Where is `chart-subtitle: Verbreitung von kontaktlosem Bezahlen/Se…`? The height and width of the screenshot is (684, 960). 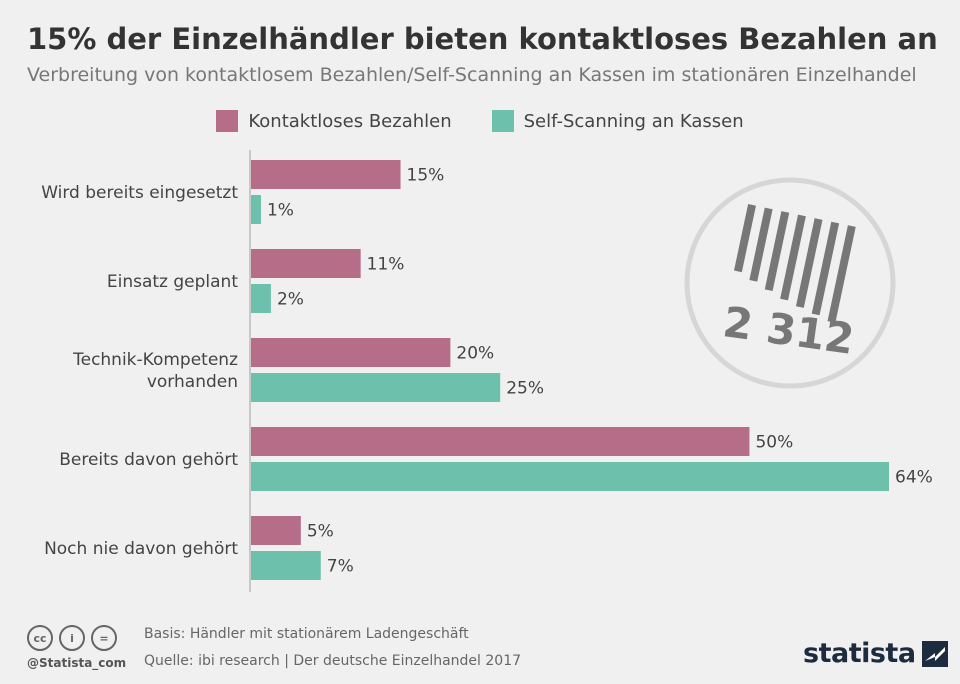
chart-subtitle: Verbreitung von kontaktlosem Bezahlen/Se… is located at coordinates (472, 75).